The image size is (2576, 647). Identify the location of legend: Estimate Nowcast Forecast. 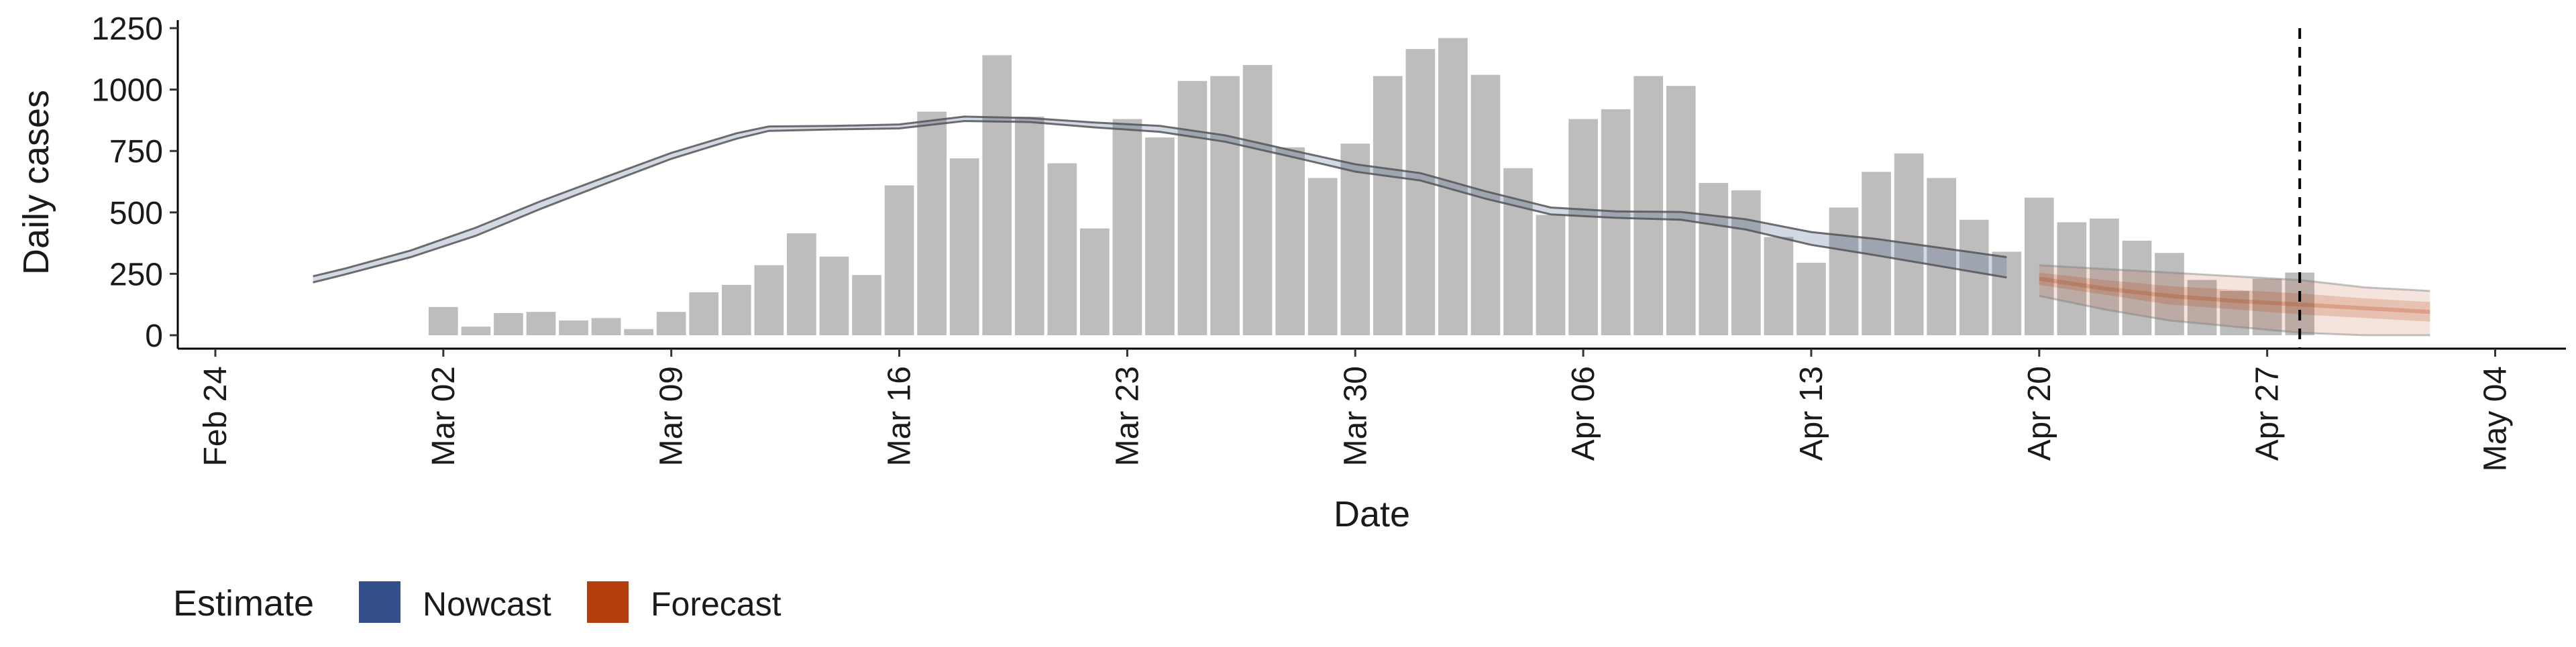
(477, 602).